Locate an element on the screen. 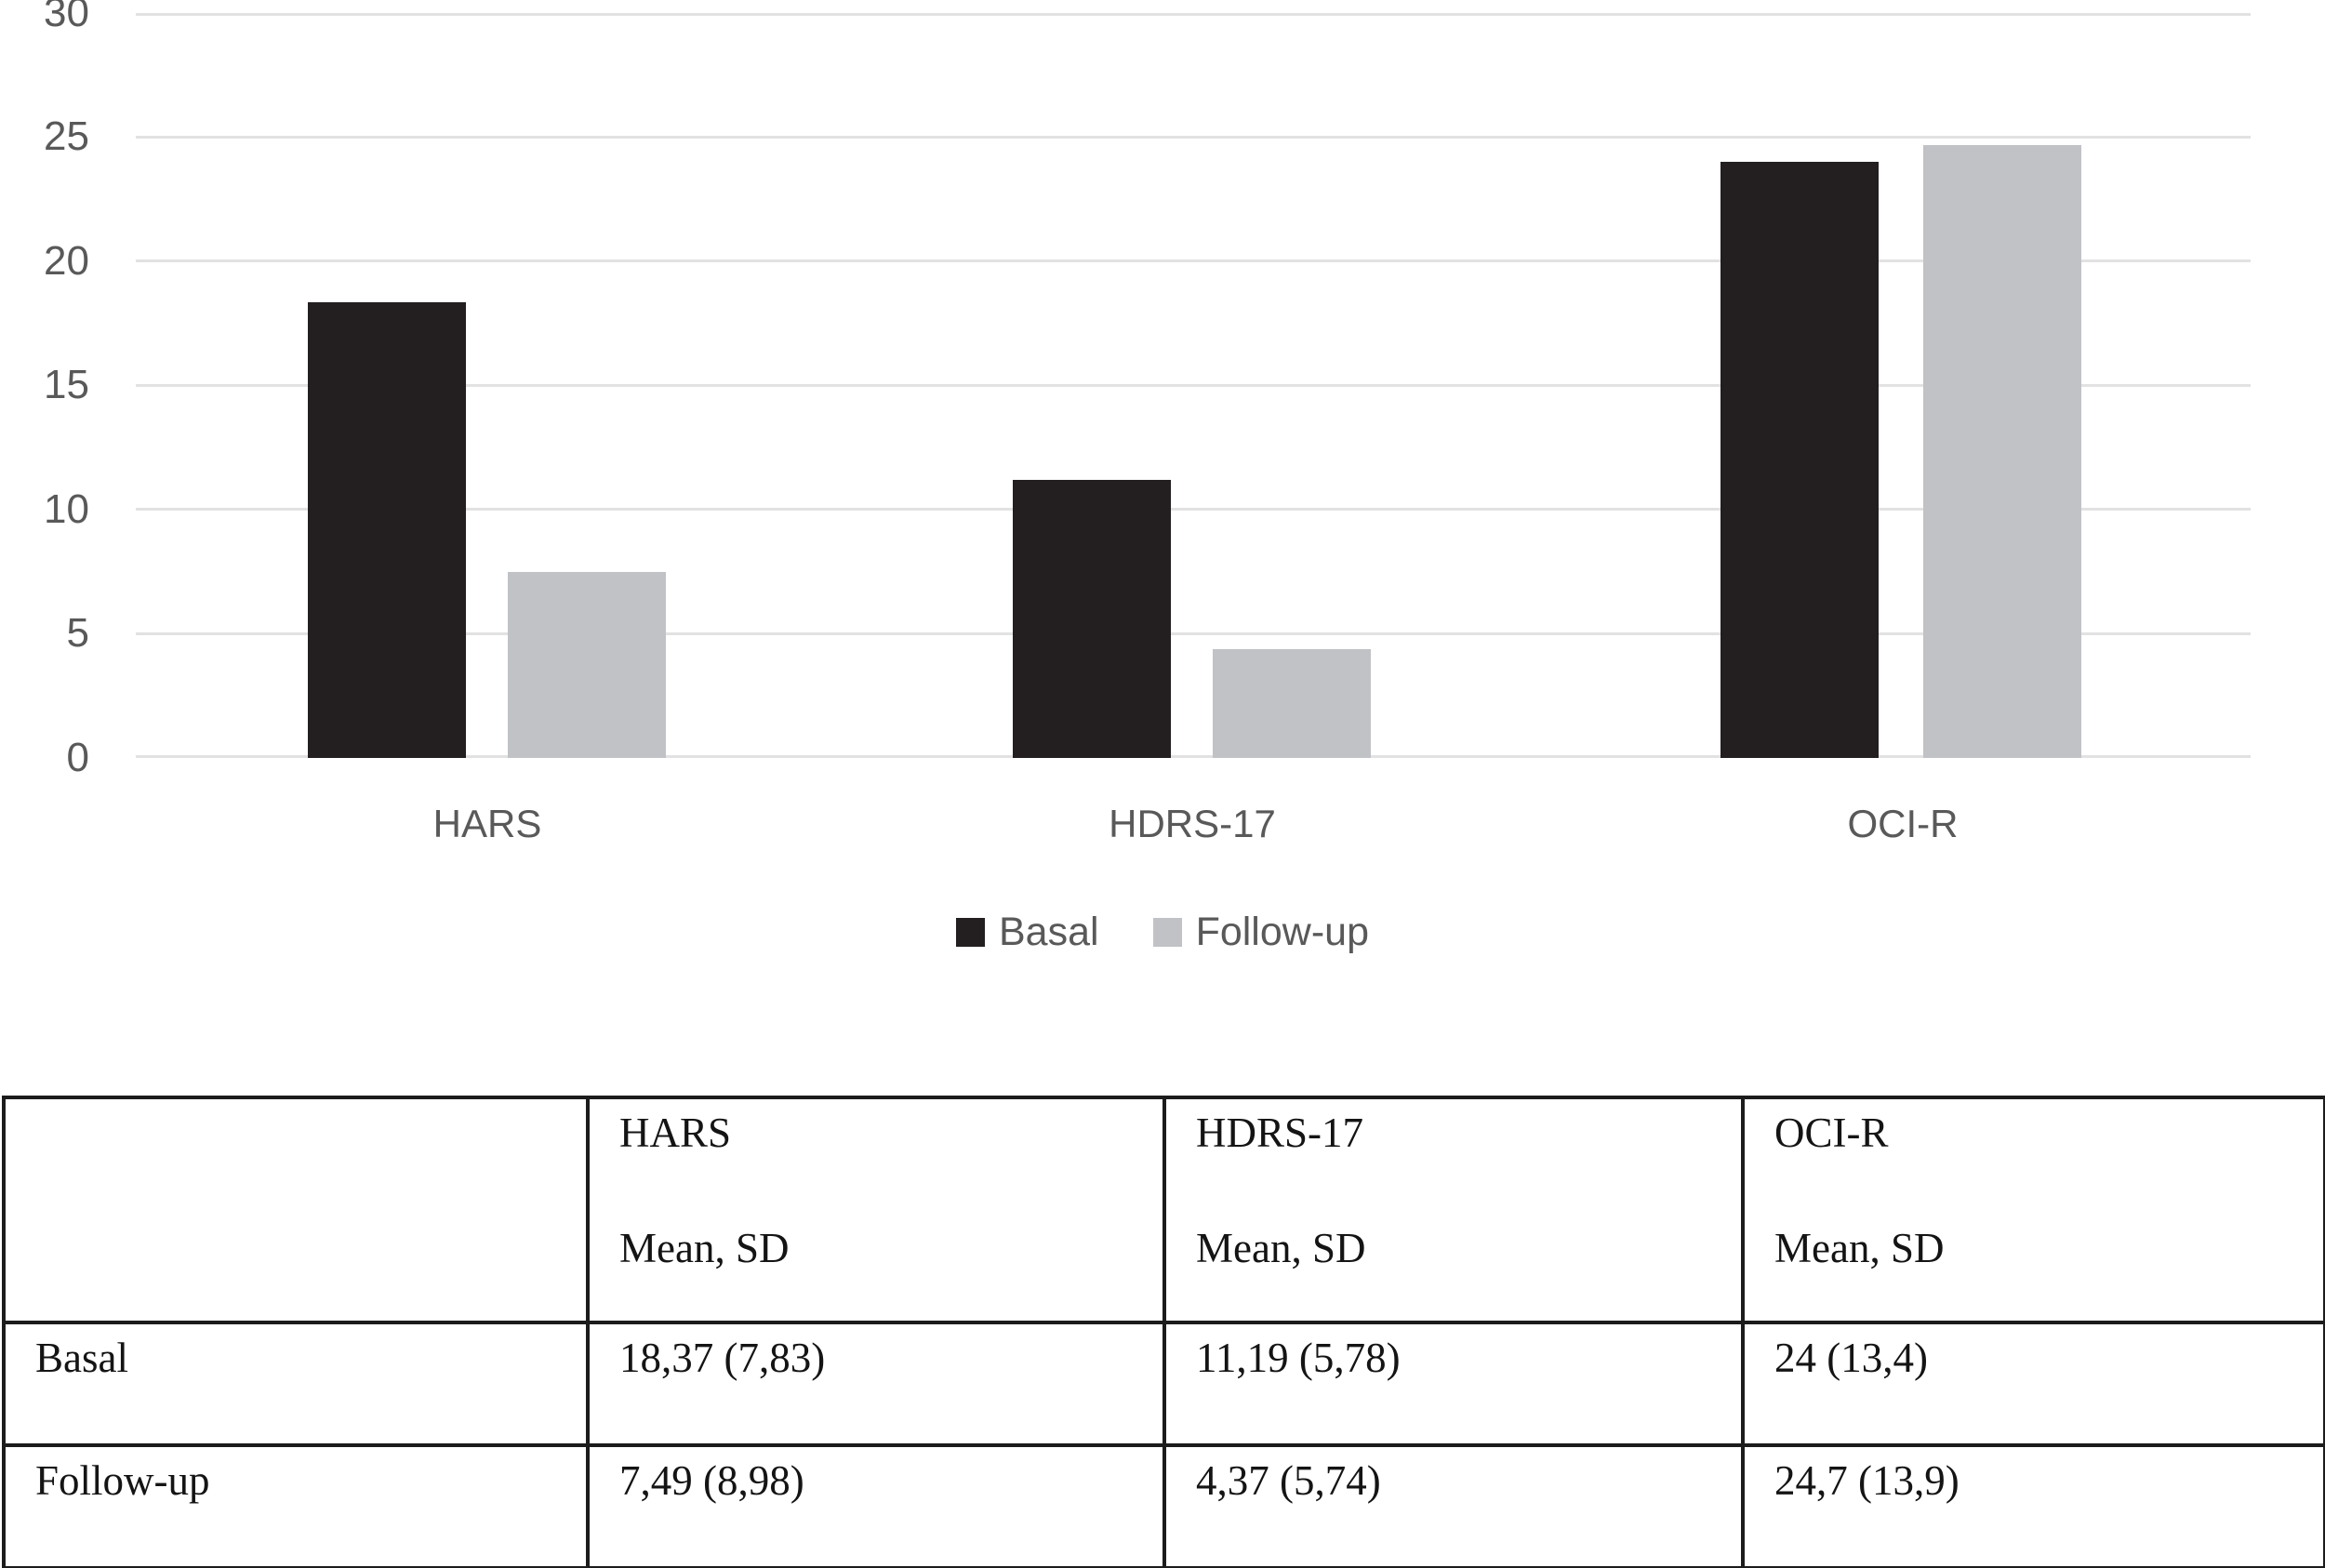  bar-basal-ocir is located at coordinates (1799, 460).